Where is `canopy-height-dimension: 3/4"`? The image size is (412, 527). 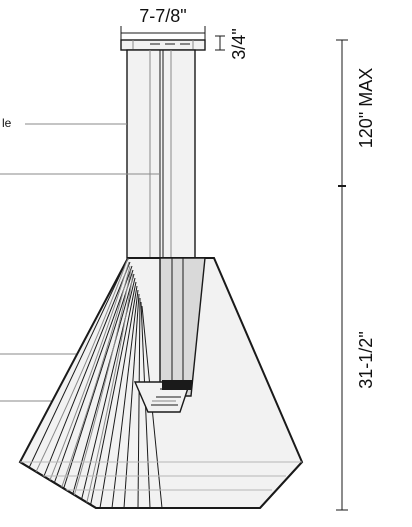
canopy-height-dimension: 3/4" is located at coordinates (232, 44).